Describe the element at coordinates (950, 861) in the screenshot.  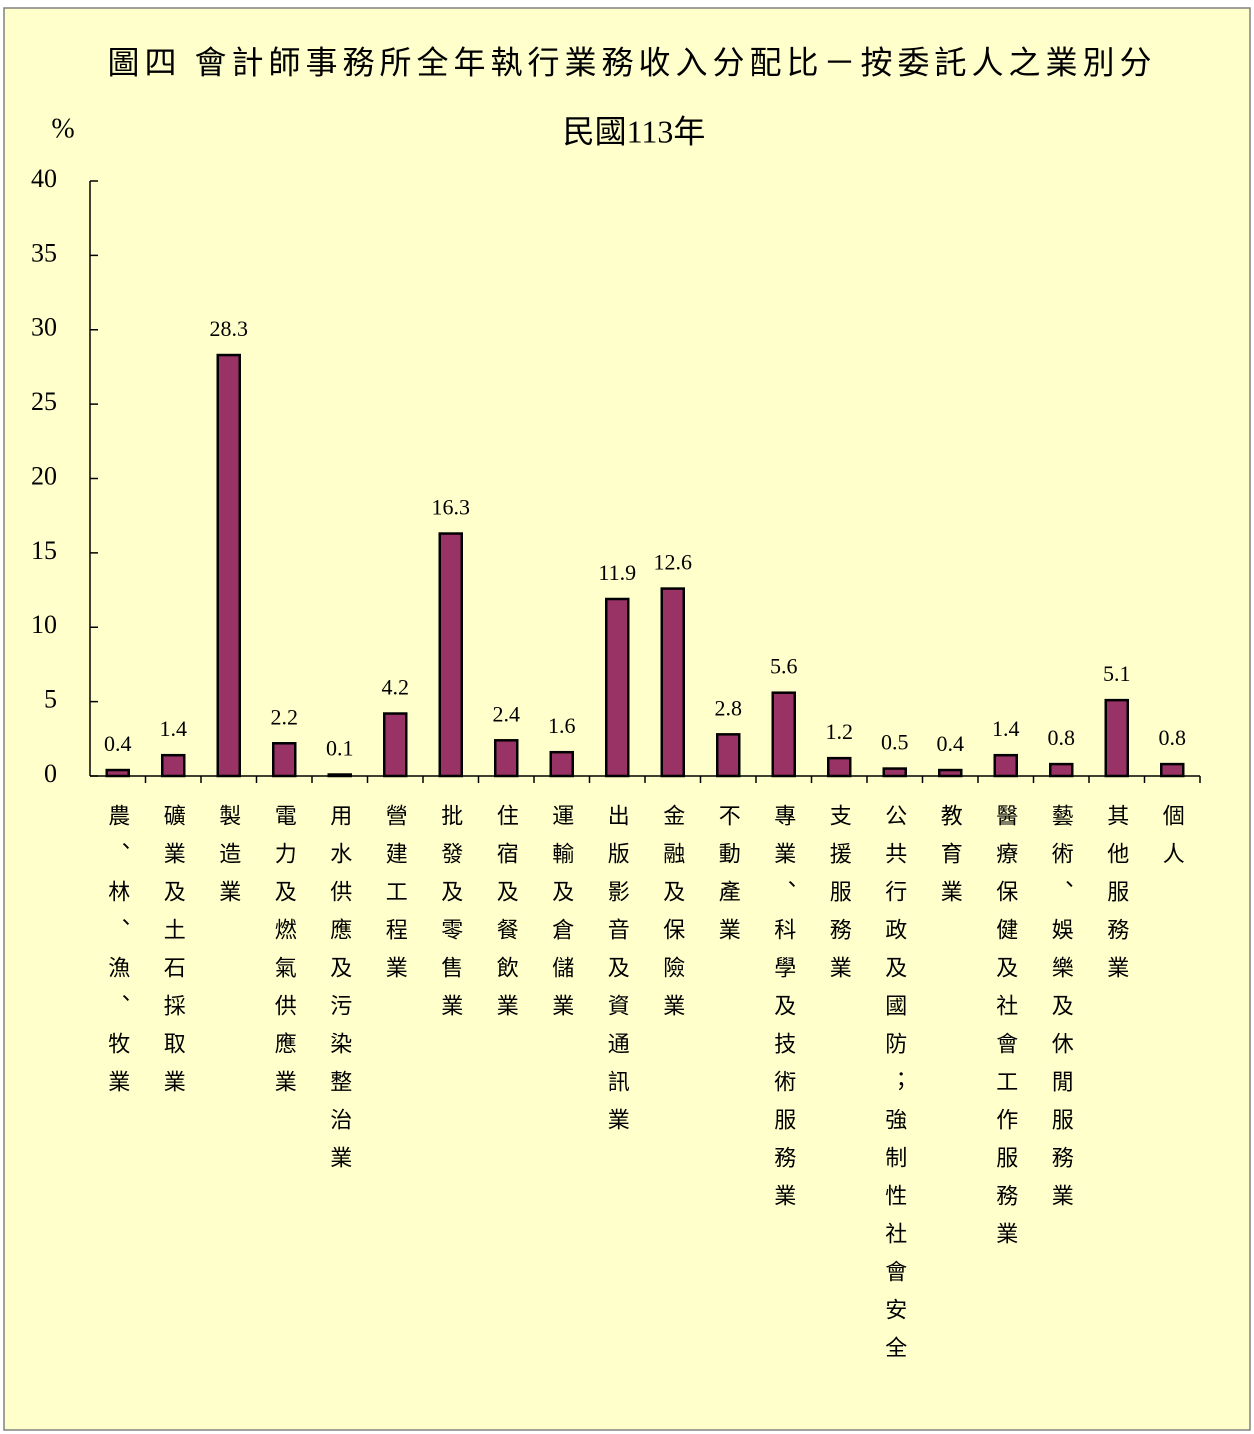
I see `x-tick-label: 教育業` at that location.